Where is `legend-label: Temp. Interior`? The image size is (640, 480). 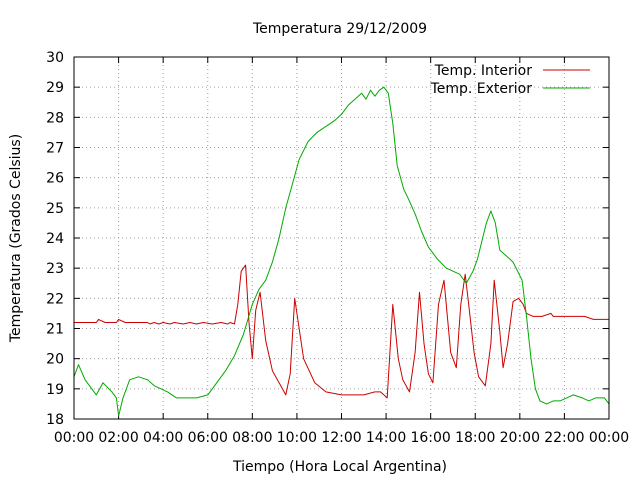
legend-label: Temp. Interior is located at coordinates (483, 71).